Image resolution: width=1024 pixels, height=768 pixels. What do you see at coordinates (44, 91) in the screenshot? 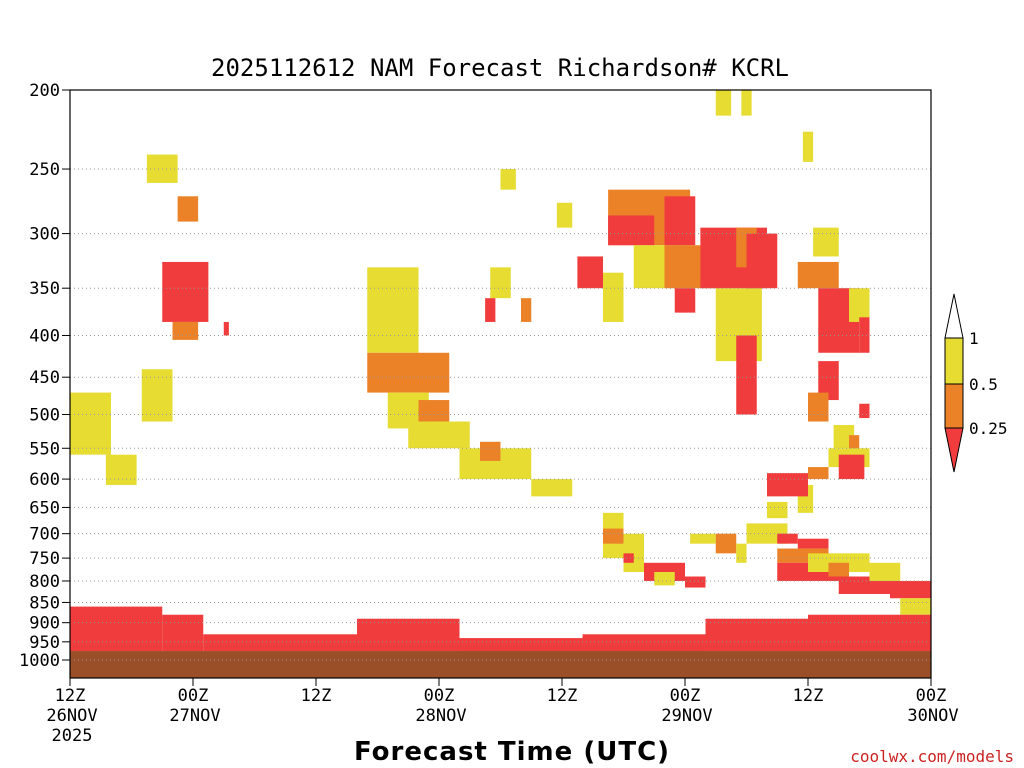
I see `y-tick-label: 200` at bounding box center [44, 91].